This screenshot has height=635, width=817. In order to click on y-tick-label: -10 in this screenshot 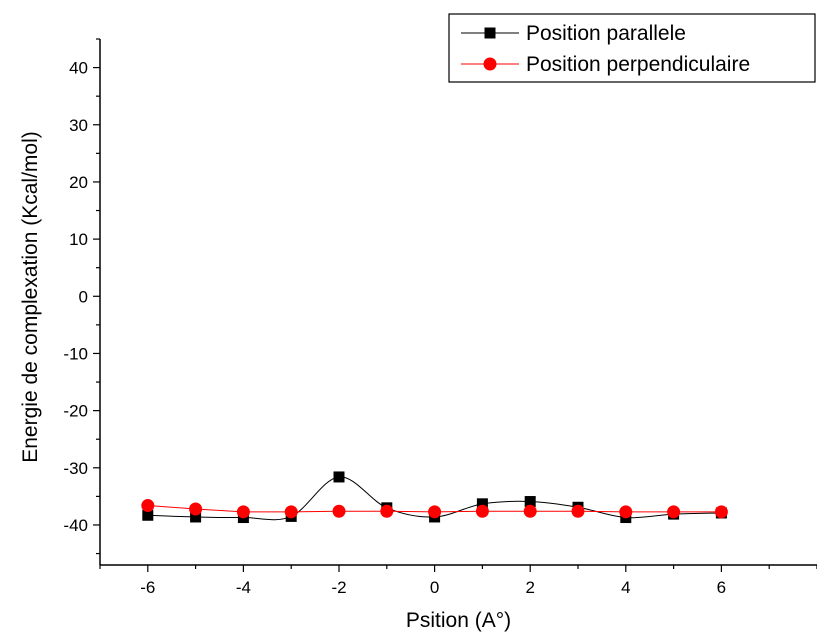, I will do `click(75, 353)`.